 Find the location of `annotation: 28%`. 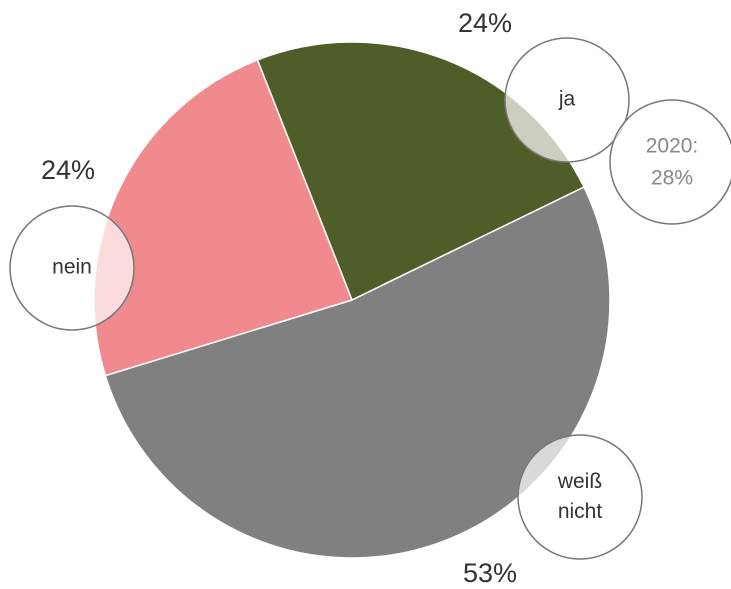

annotation: 28% is located at coordinates (672, 178).